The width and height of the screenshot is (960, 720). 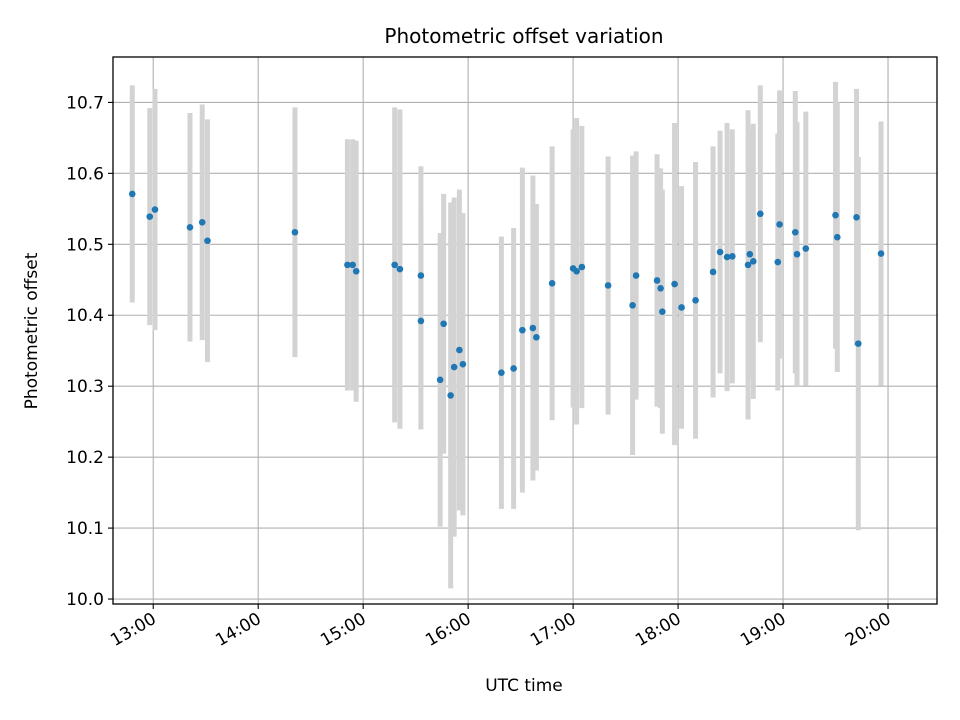 What do you see at coordinates (32, 330) in the screenshot?
I see `y-axis-label: Photometric offset` at bounding box center [32, 330].